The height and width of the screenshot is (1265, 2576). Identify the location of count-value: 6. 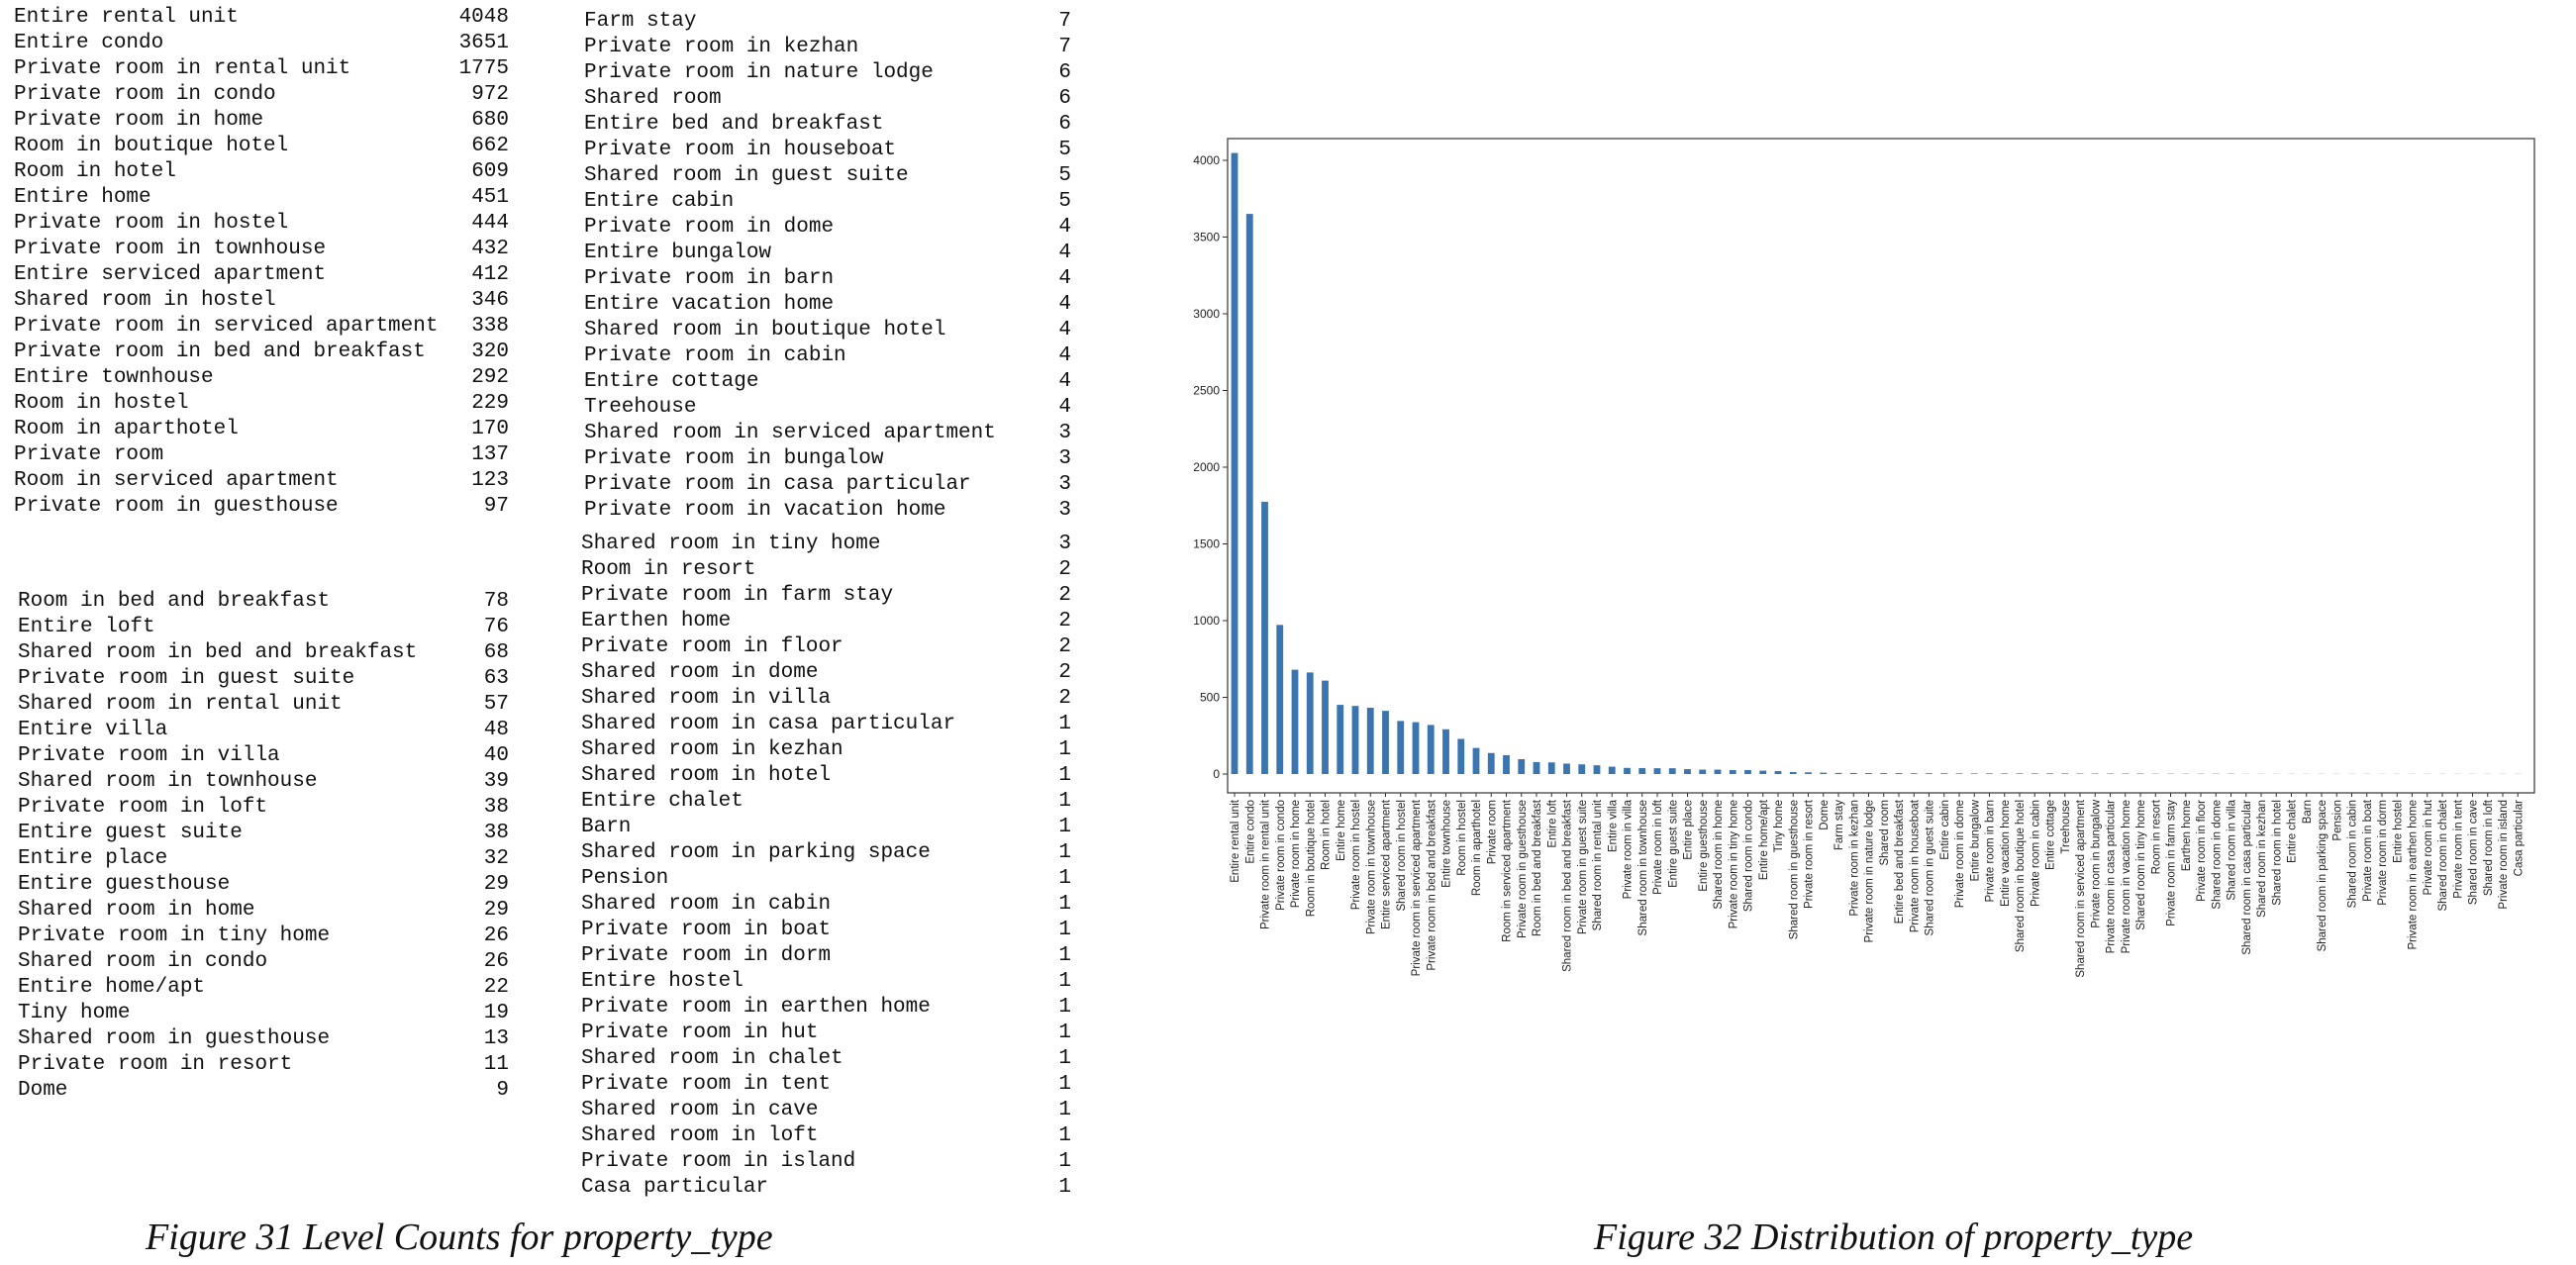
(1064, 98).